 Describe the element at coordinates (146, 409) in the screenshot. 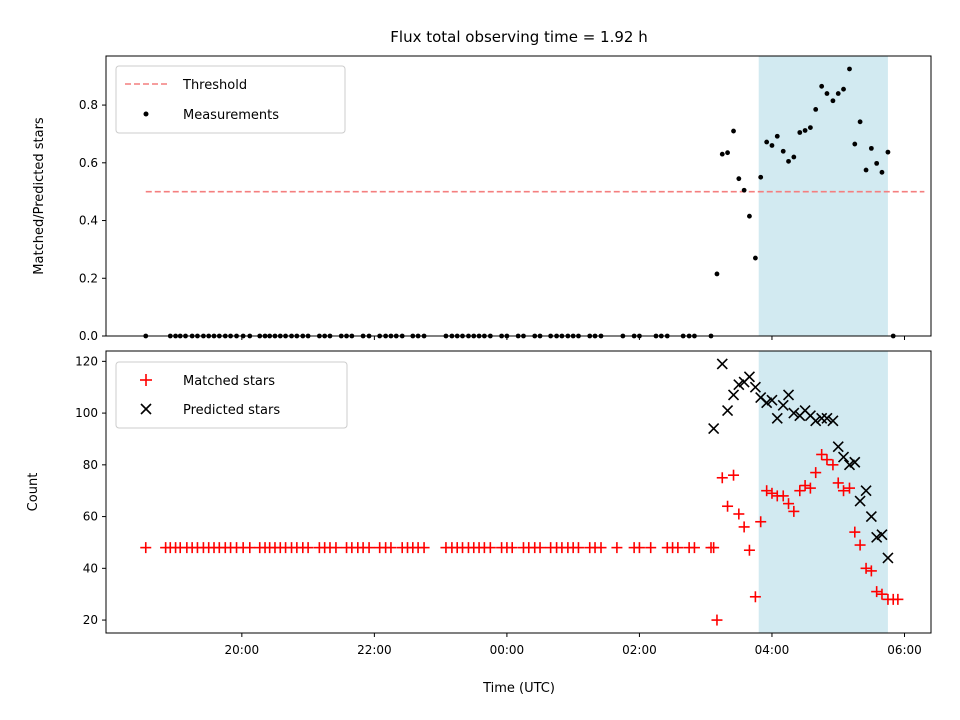

I see `legend-predicted-swatch` at that location.